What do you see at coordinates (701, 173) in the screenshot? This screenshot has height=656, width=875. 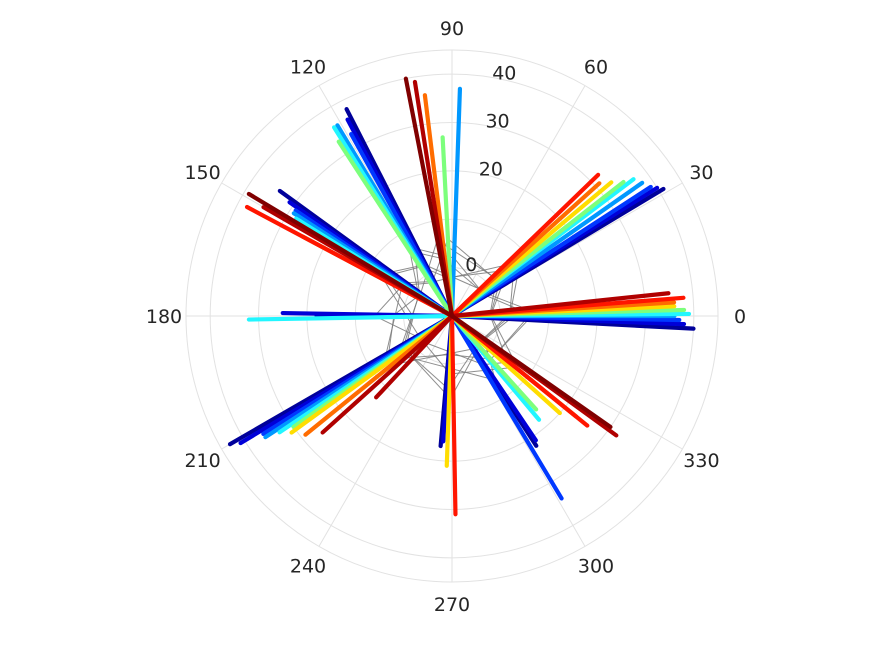 I see `angle-tick-label: 30` at bounding box center [701, 173].